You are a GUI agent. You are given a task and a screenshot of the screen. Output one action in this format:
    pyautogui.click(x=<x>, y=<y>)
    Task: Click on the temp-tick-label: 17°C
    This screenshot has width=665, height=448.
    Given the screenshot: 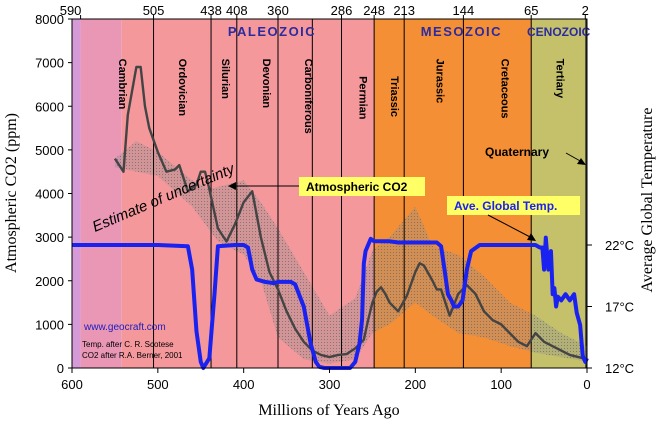 What is the action you would take?
    pyautogui.click(x=619, y=307)
    